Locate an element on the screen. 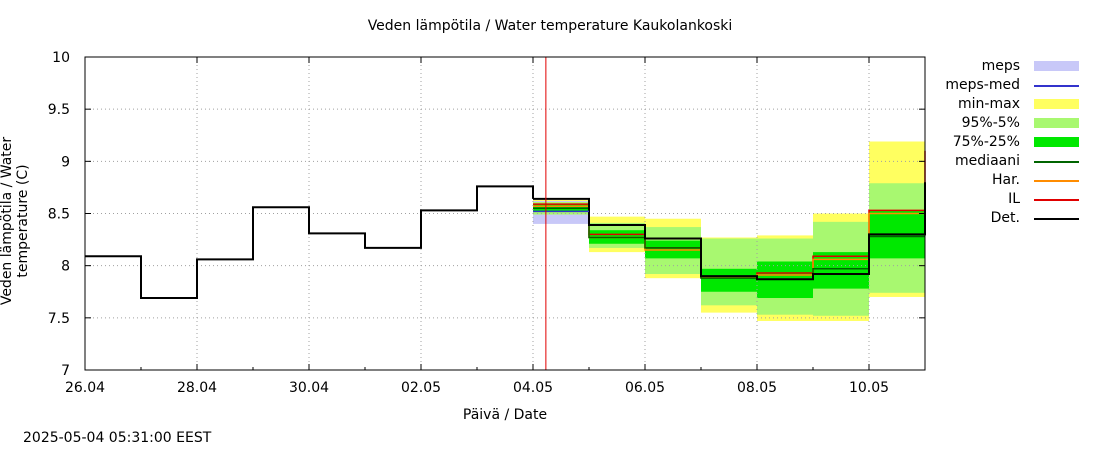 Image resolution: width=1100 pixels, height=450 pixels. y-tick-label: 9.5 is located at coordinates (59, 110).